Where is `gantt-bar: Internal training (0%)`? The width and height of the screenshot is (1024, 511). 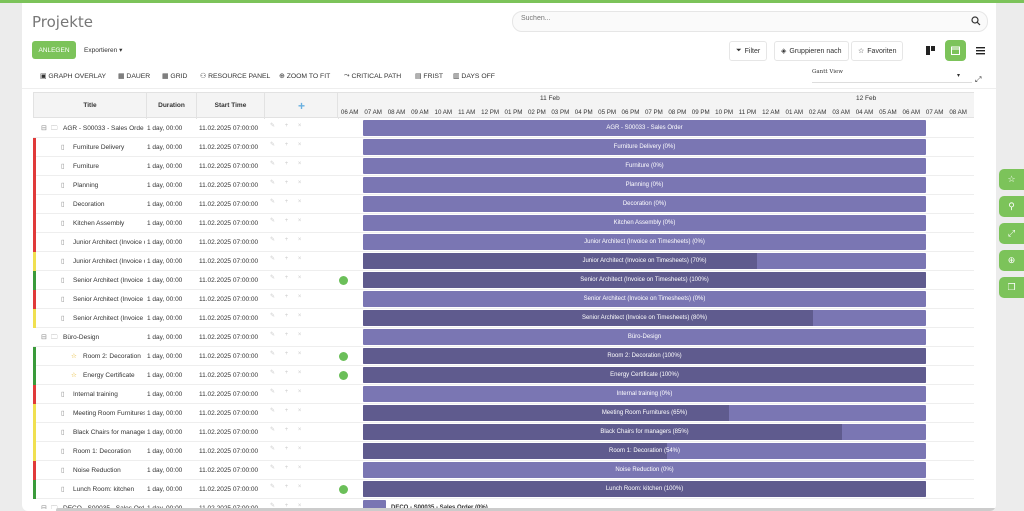 gantt-bar: Internal training (0%) is located at coordinates (644, 394).